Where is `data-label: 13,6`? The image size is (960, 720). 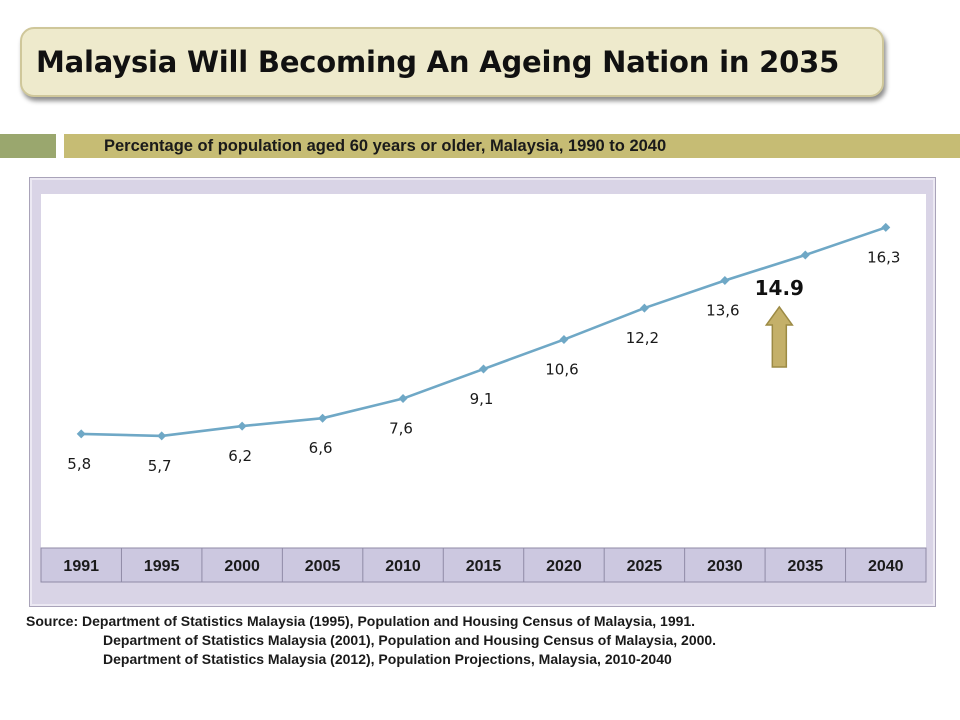 data-label: 13,6 is located at coordinates (722, 311).